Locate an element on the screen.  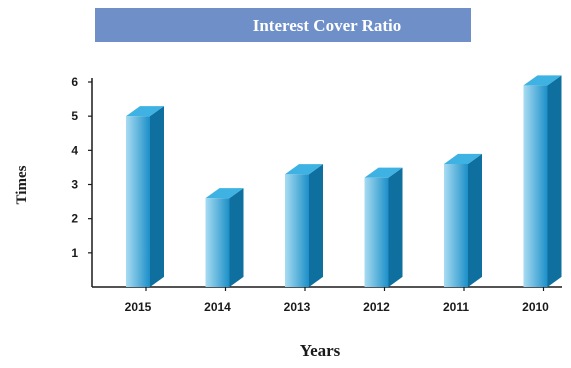
chart-title-band is located at coordinates (283, 25).